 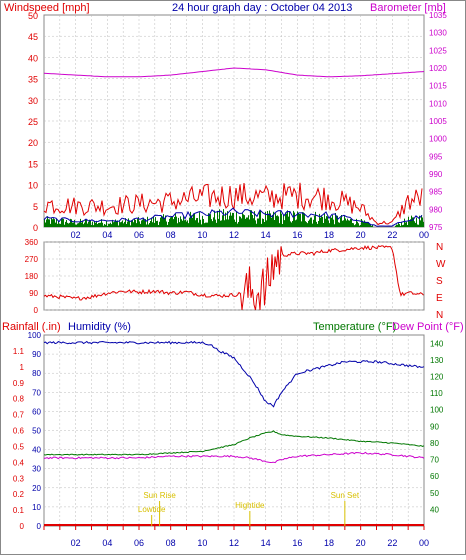 What do you see at coordinates (234, 374) in the screenshot?
I see `humidity-line` at bounding box center [234, 374].